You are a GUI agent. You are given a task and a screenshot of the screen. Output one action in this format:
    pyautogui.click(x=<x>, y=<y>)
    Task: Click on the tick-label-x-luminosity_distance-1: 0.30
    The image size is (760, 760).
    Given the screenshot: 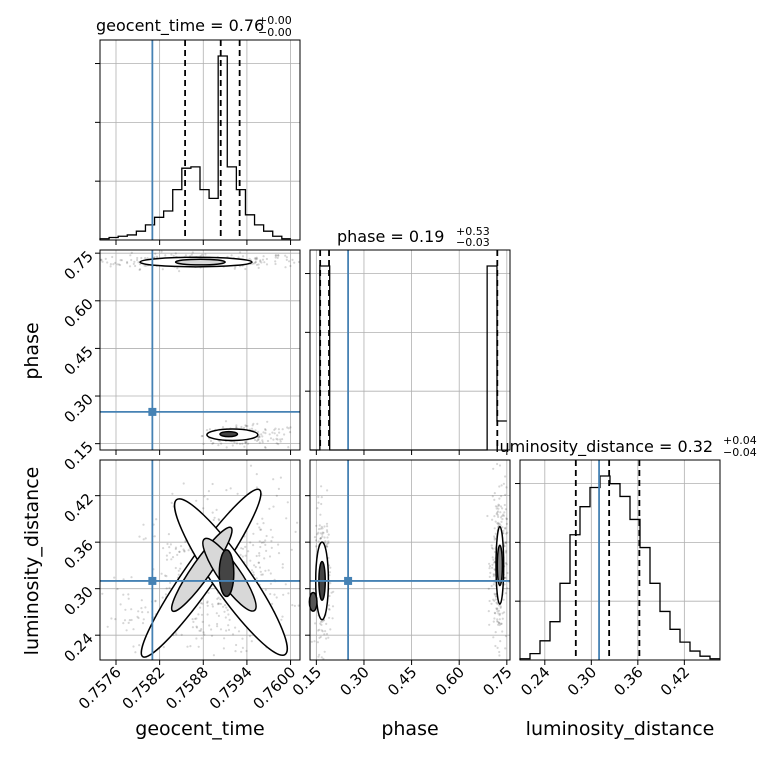 What is the action you would take?
    pyautogui.click(x=582, y=681)
    